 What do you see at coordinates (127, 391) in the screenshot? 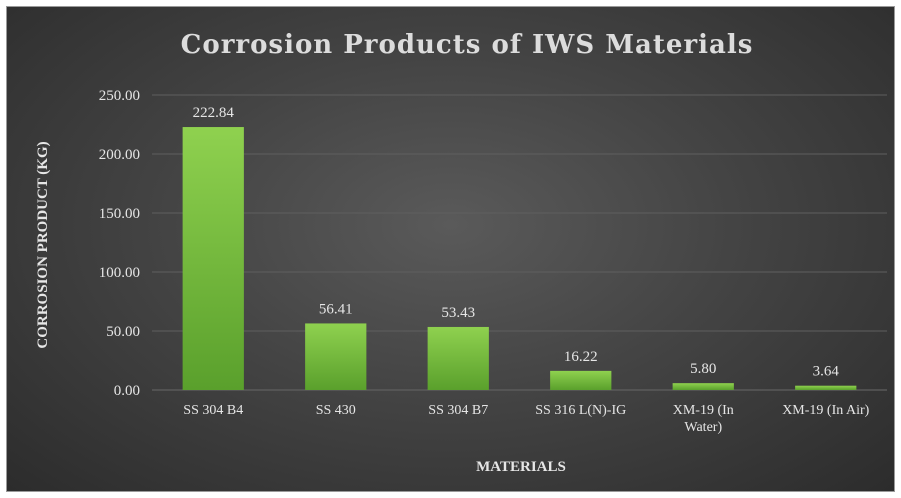
I see `y-tick-label: 0.00` at bounding box center [127, 391].